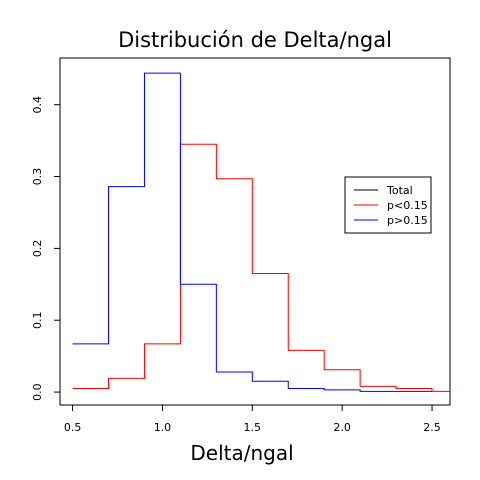 The image size is (480, 480). I want to click on x-tick-label: 1.5, so click(253, 427).